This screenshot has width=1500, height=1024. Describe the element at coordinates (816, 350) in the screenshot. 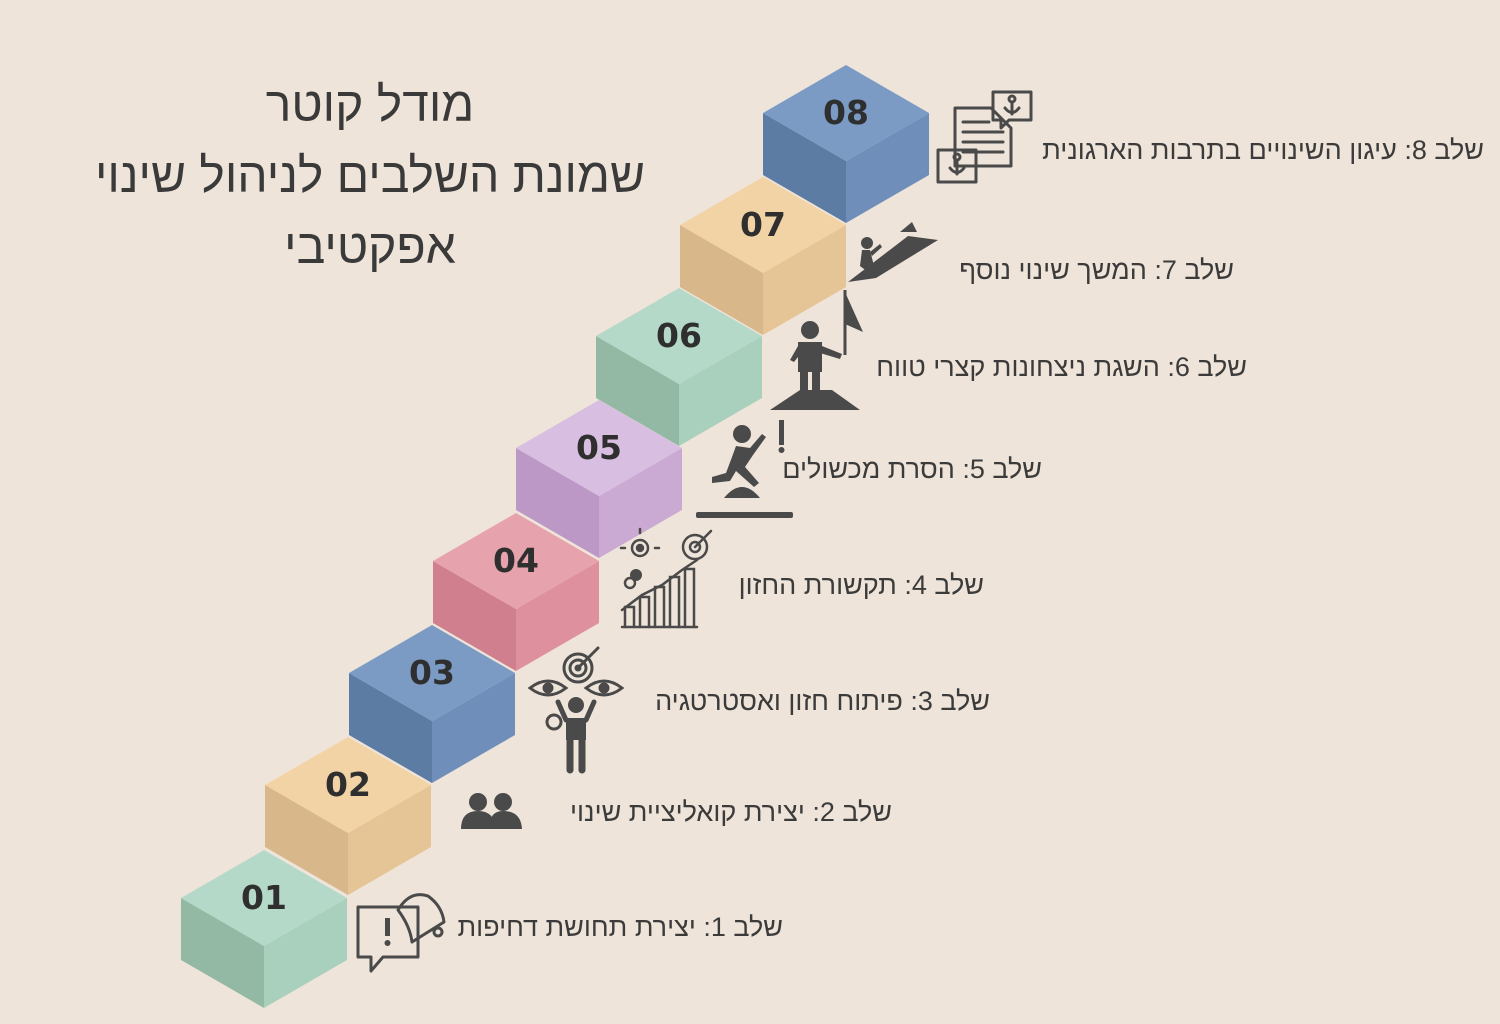

I see `flag-summit-icon` at that location.